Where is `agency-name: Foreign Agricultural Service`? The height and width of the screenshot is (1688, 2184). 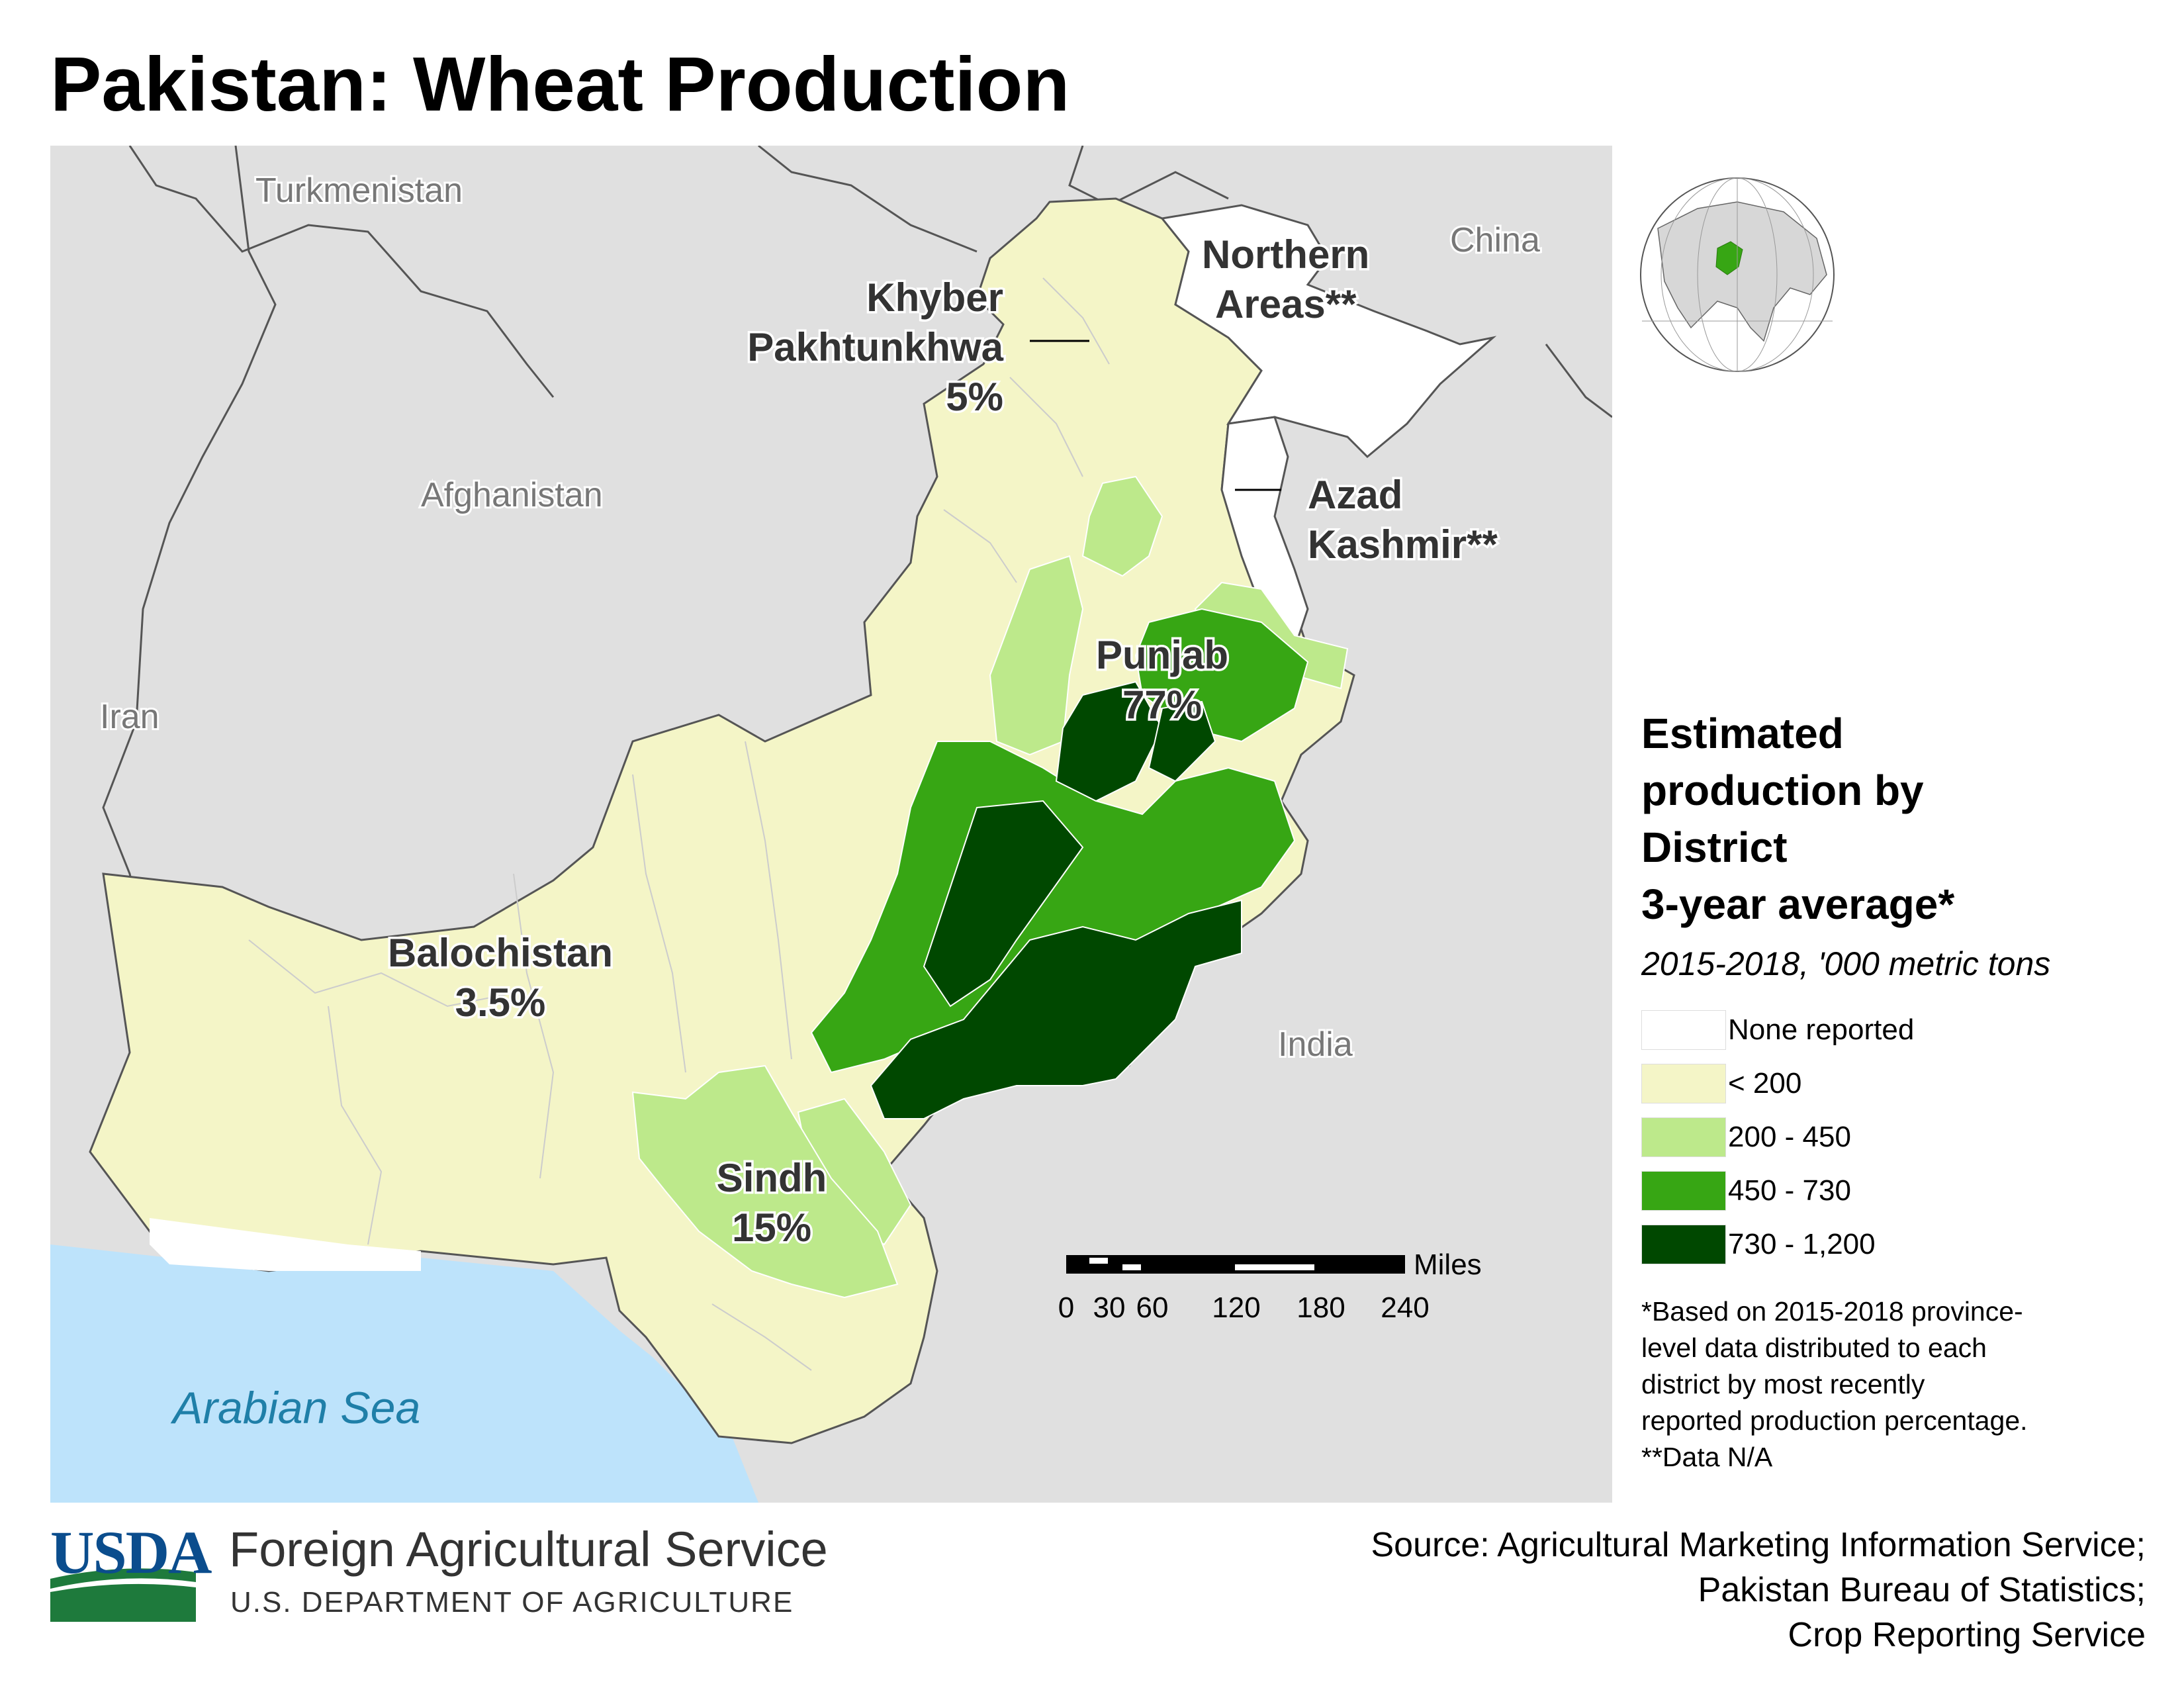 agency-name: Foreign Agricultural Service is located at coordinates (528, 1549).